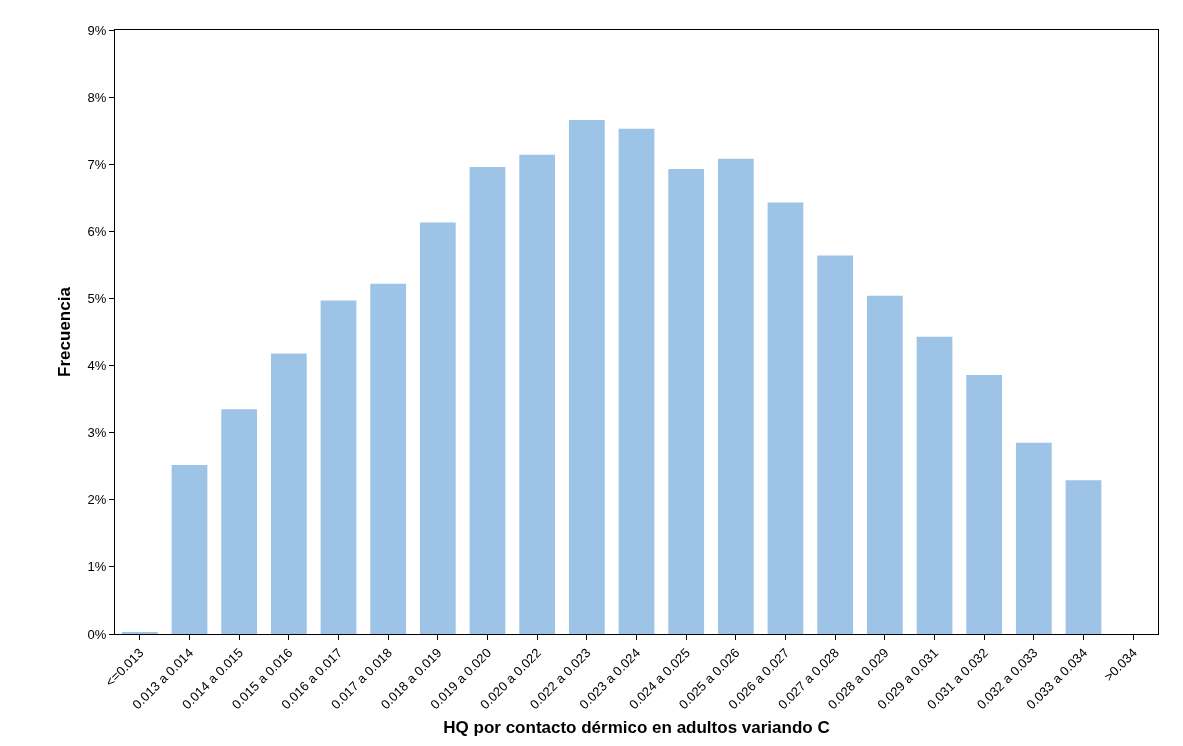 The image size is (1183, 746). I want to click on y-tick-label: 5%, so click(97, 298).